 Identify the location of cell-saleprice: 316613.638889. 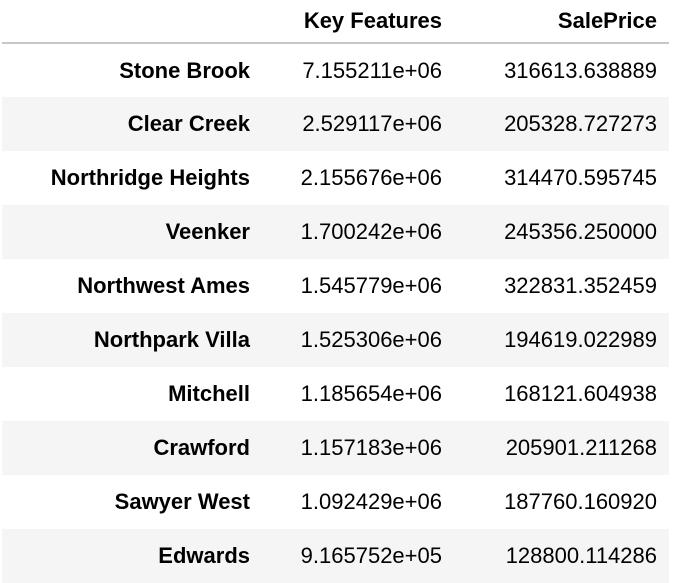
(580, 70).